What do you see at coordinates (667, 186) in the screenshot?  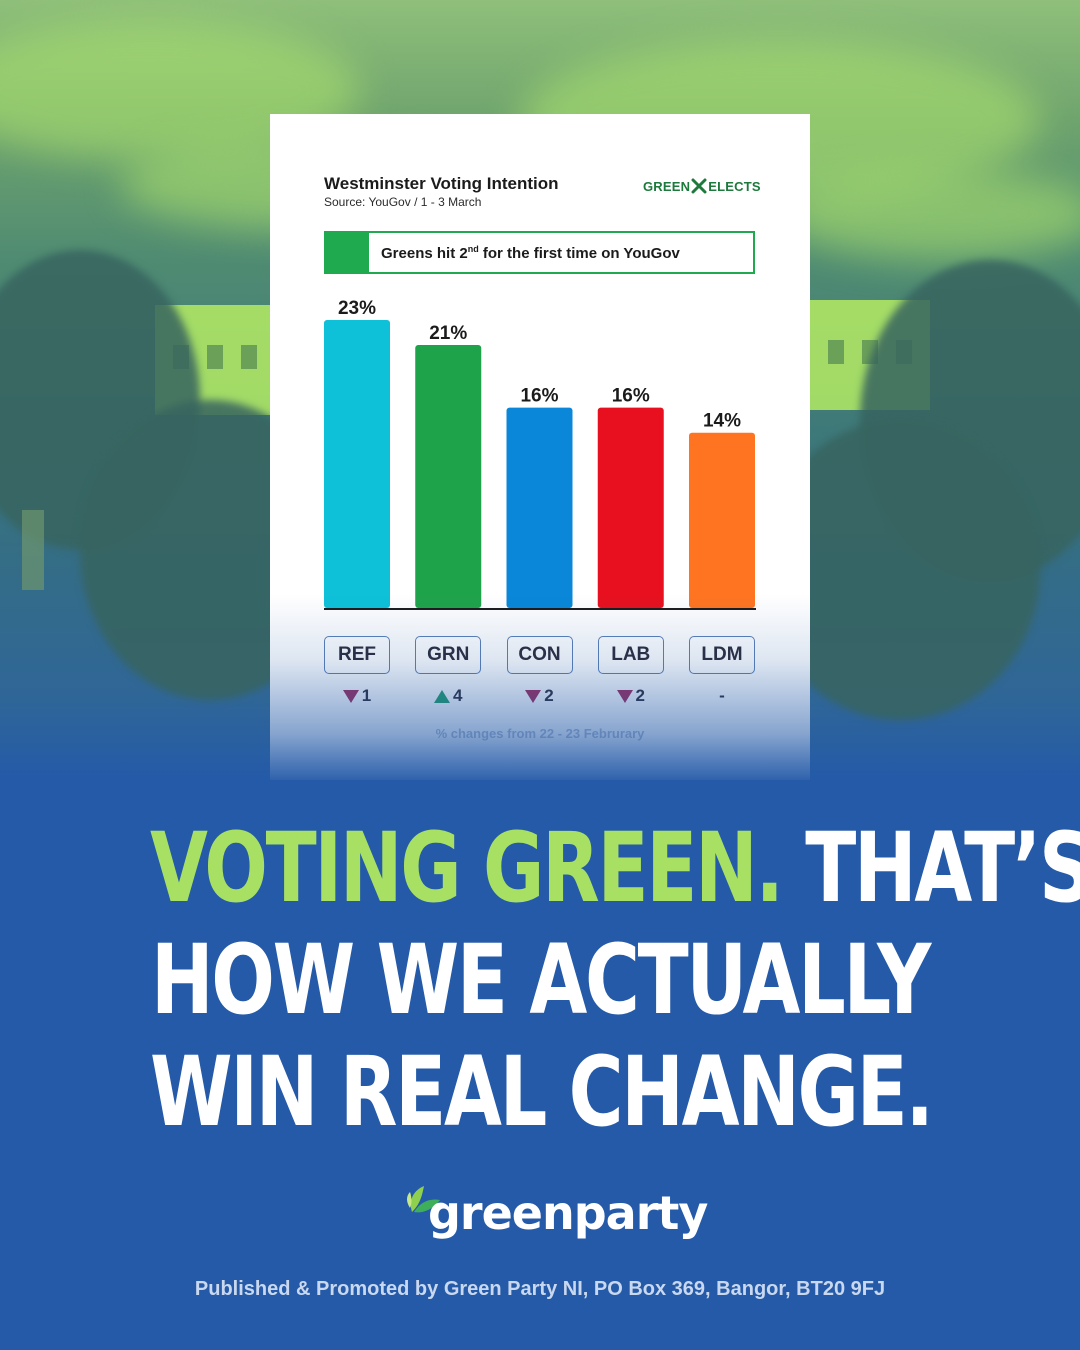 I see `brand-left: GREEN` at bounding box center [667, 186].